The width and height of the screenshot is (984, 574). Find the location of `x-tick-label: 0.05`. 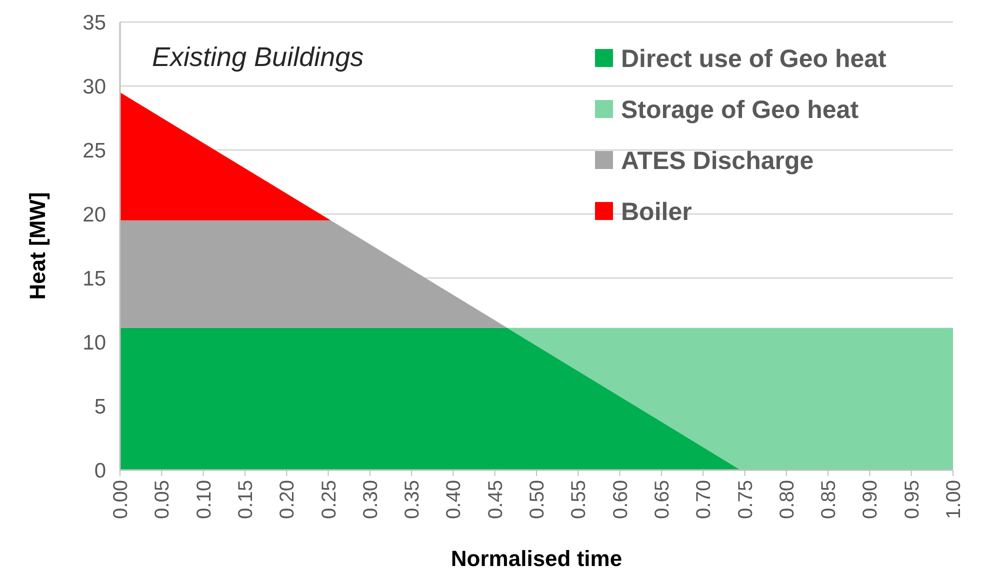

x-tick-label: 0.05 is located at coordinates (163, 499).